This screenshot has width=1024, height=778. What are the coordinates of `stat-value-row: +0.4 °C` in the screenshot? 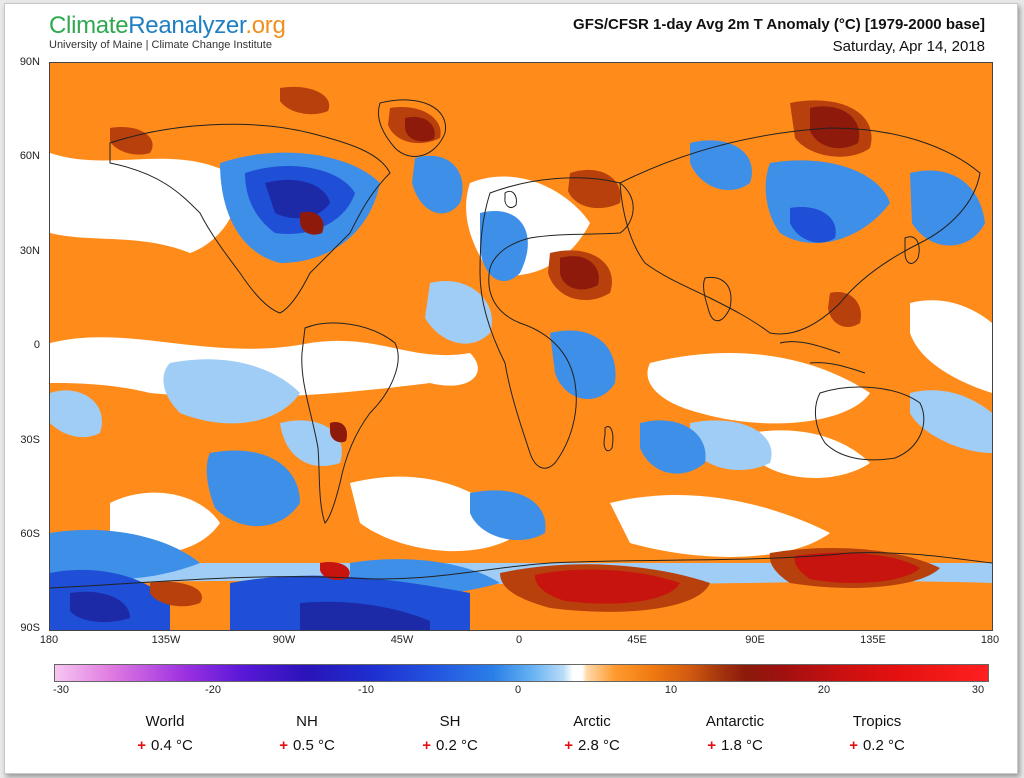 It's located at (165, 745).